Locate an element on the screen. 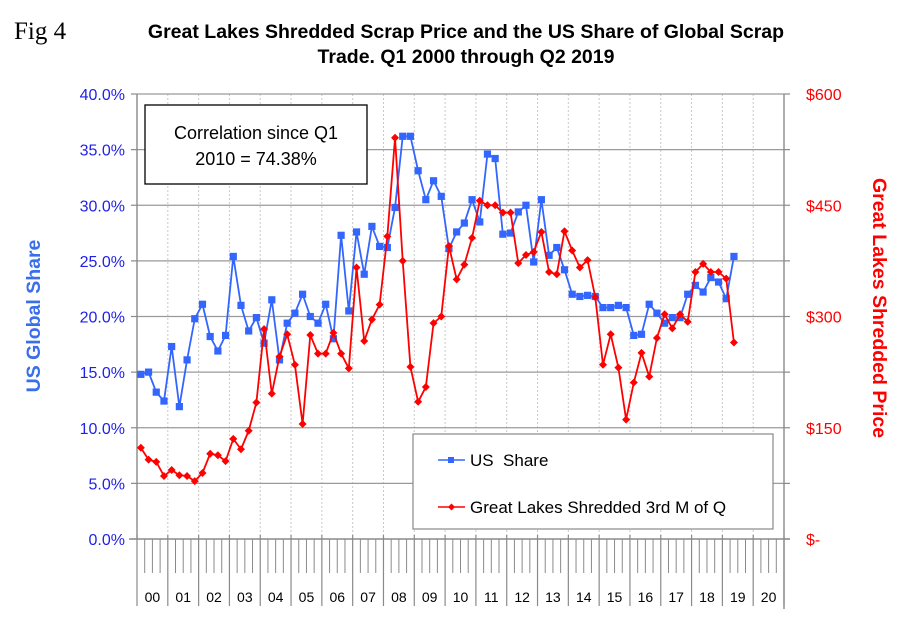 The height and width of the screenshot is (622, 910). right-y-tick-label: $150 is located at coordinates (824, 429).